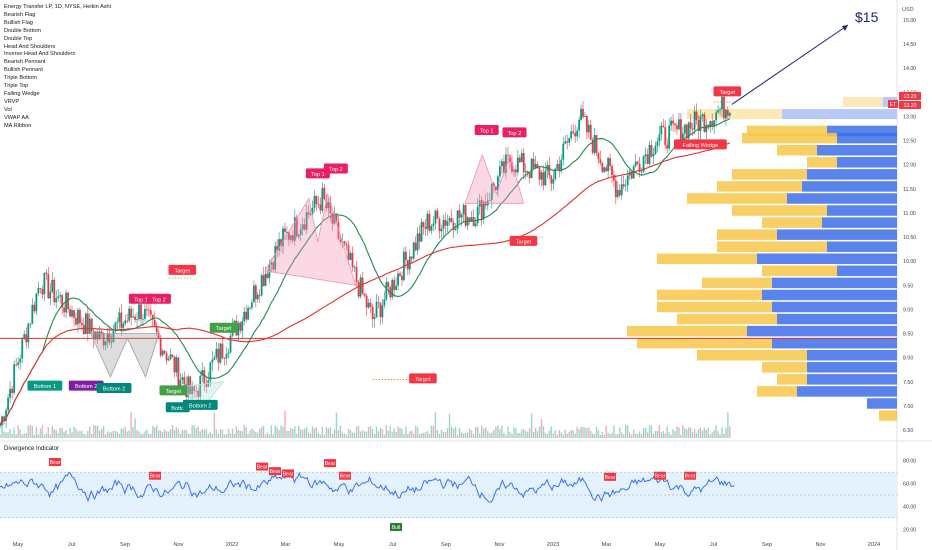  What do you see at coordinates (18, 22) in the screenshot?
I see `legend-item: Bullish Flag` at bounding box center [18, 22].